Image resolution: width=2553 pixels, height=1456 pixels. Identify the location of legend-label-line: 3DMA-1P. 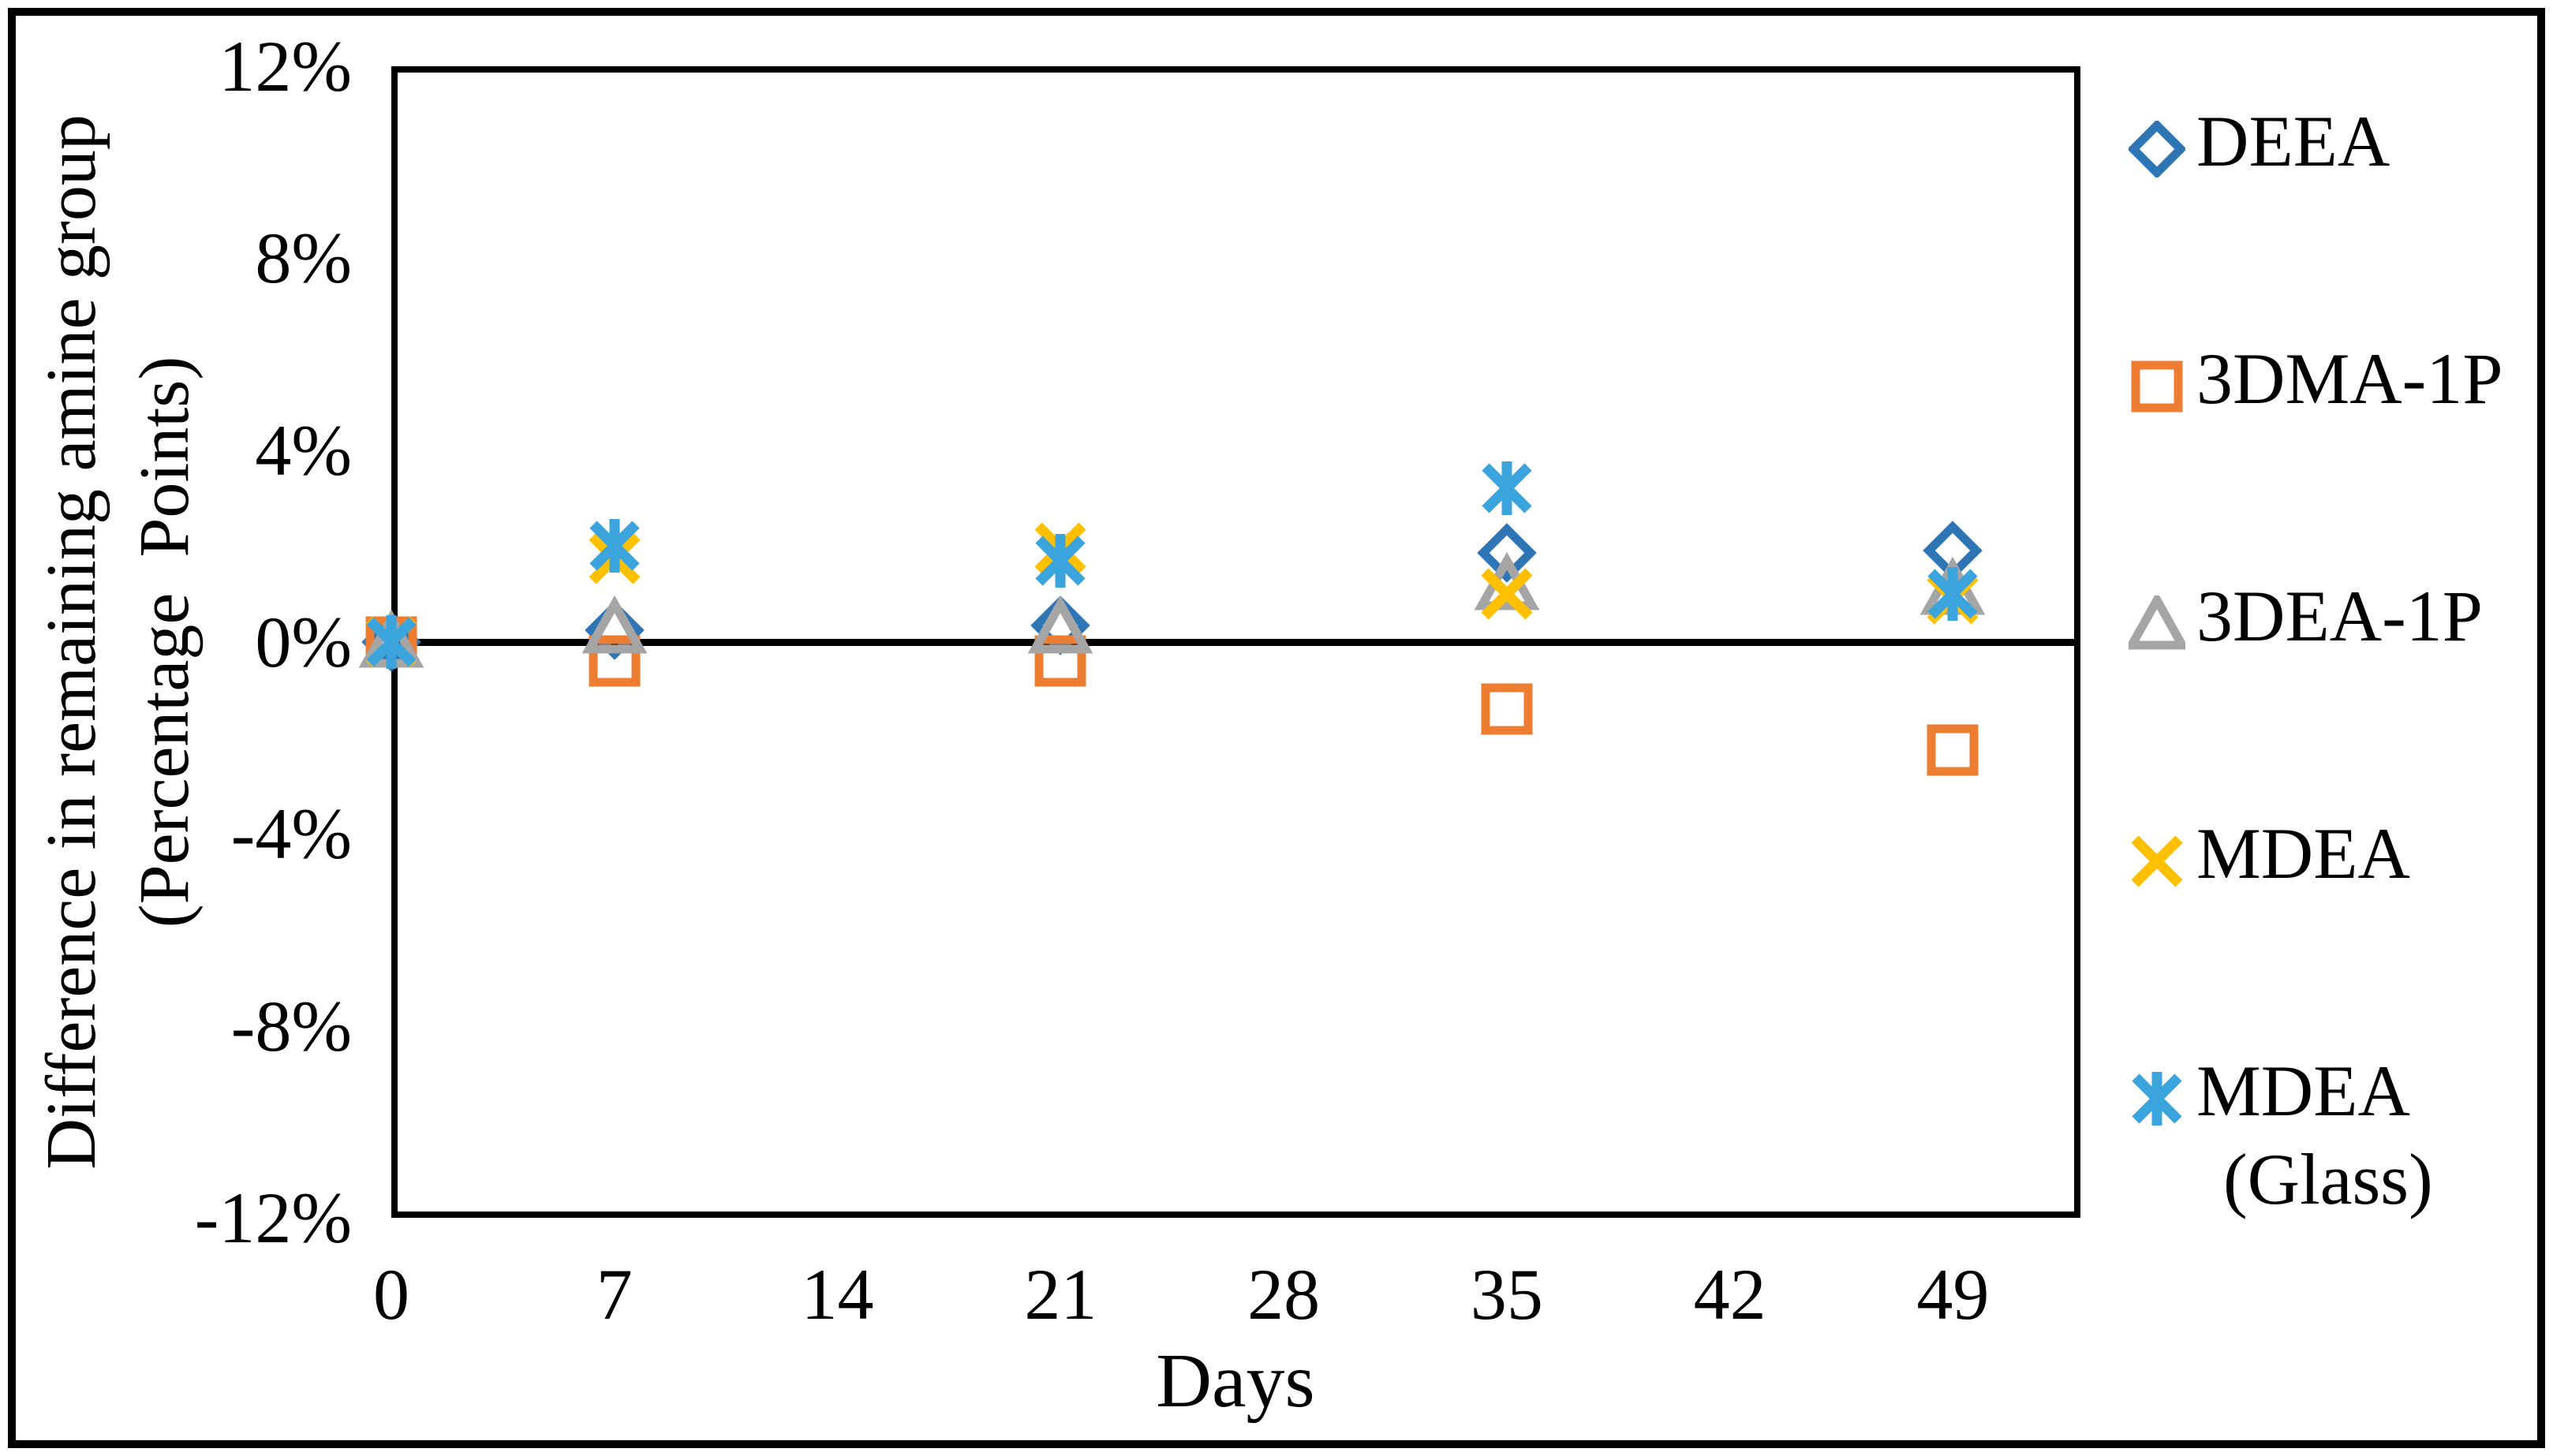
(2349, 378).